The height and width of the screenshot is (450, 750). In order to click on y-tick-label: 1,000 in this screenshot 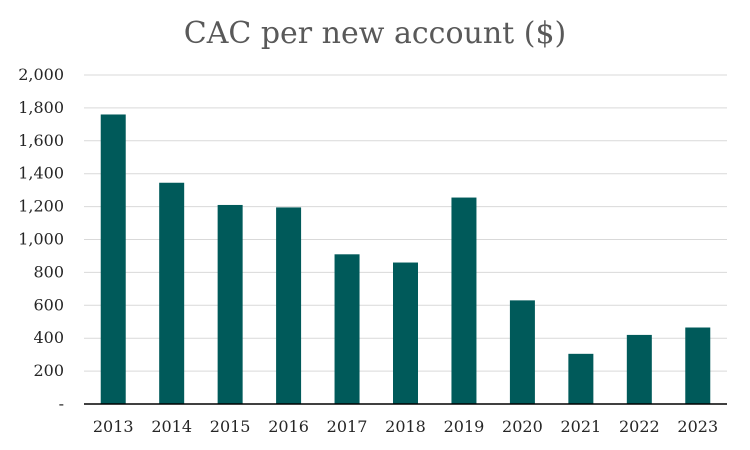, I will do `click(41, 239)`.